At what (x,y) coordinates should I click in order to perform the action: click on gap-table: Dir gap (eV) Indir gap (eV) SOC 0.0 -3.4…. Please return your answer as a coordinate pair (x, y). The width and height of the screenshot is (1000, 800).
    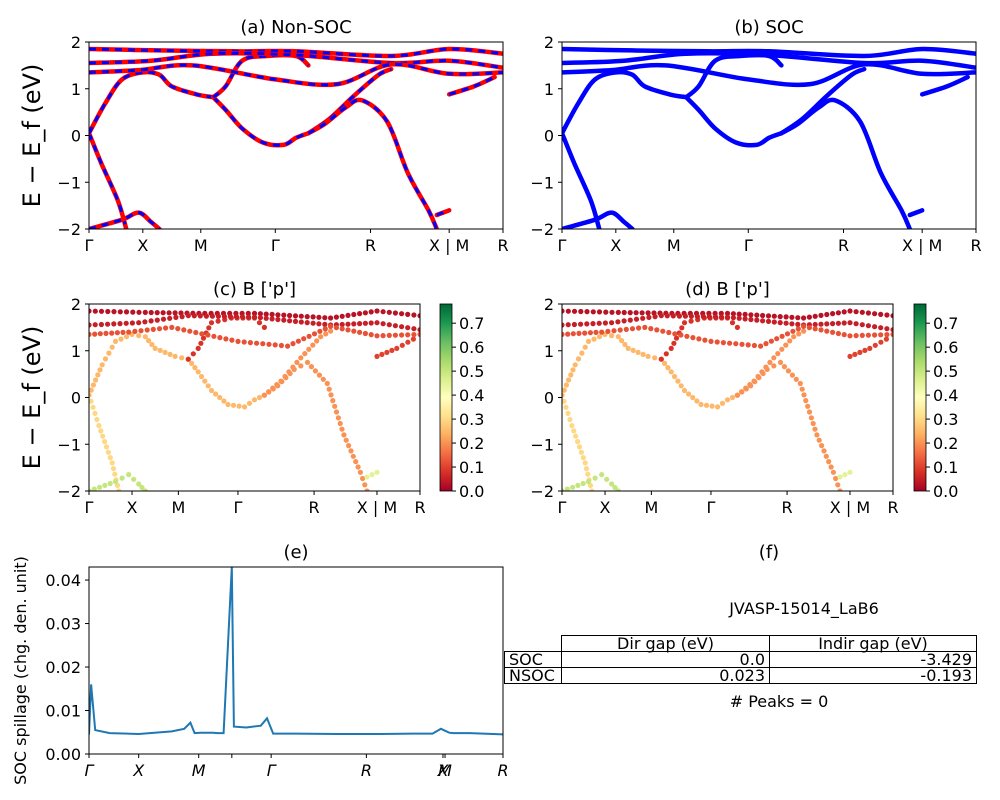
    Looking at the image, I should click on (740, 659).